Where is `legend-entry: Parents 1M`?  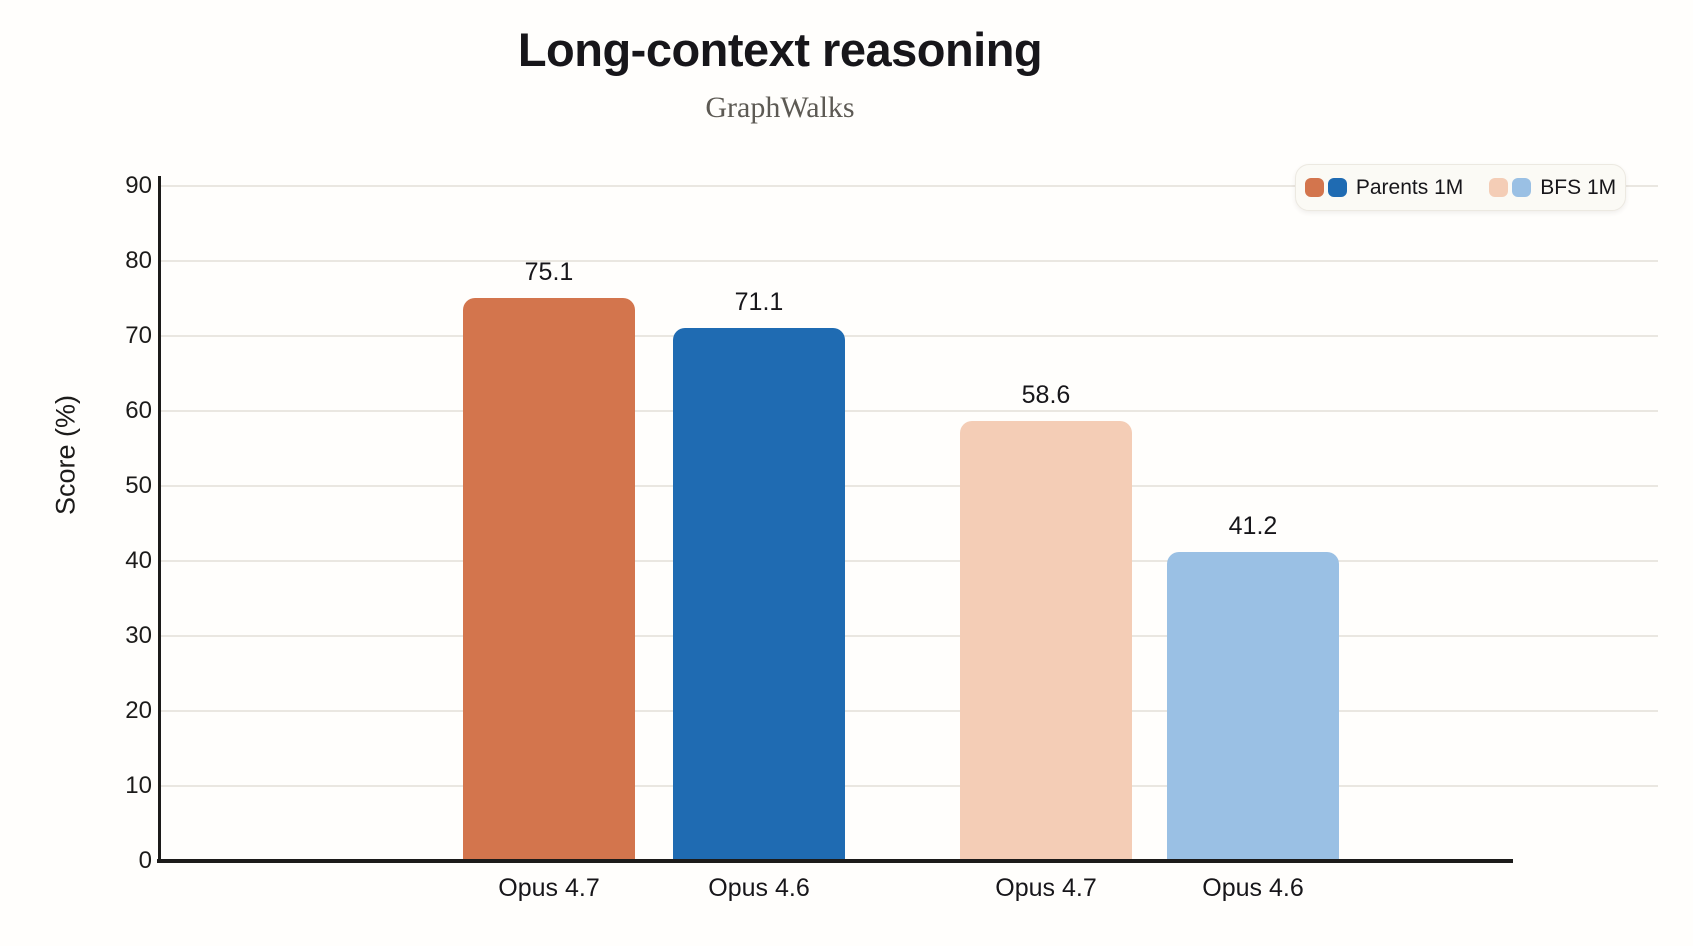
legend-entry: Parents 1M is located at coordinates (1384, 187).